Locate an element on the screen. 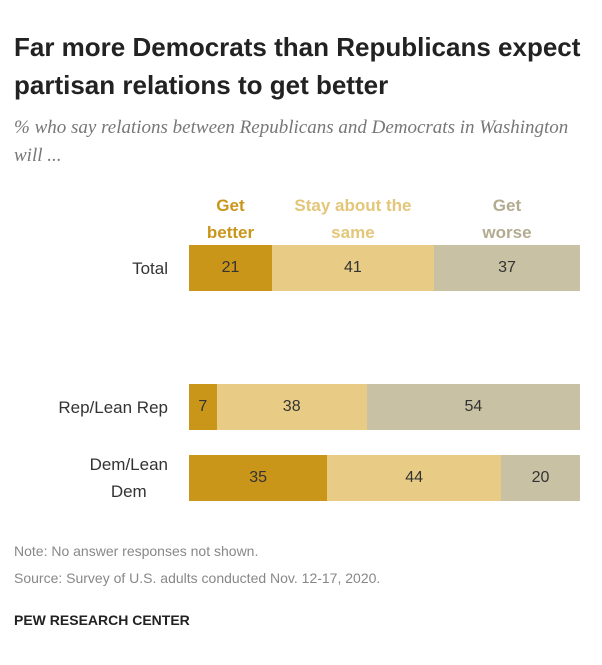 The height and width of the screenshot is (665, 602). category-label: Dem/Lean Dem is located at coordinates (128, 478).